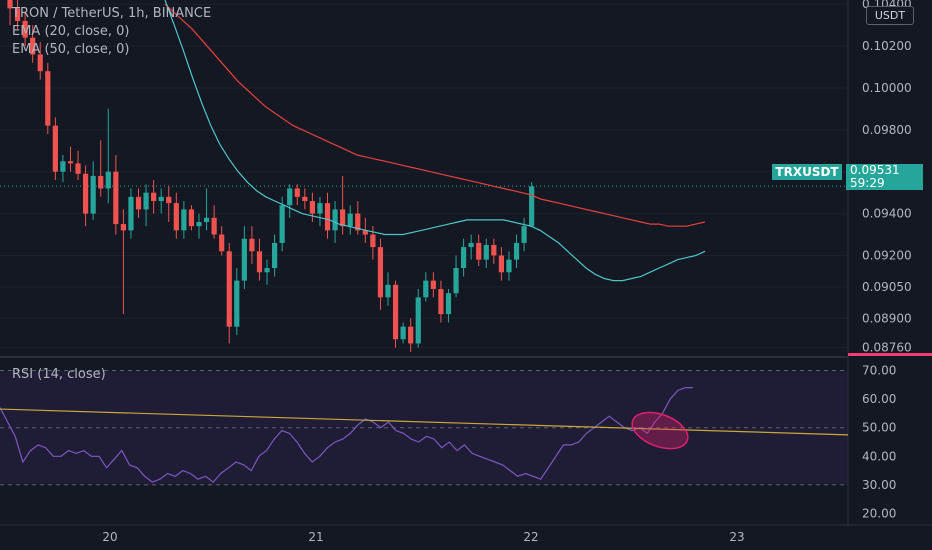 The image size is (932, 550). I want to click on rsi-legend: RSI (14, close), so click(59, 374).